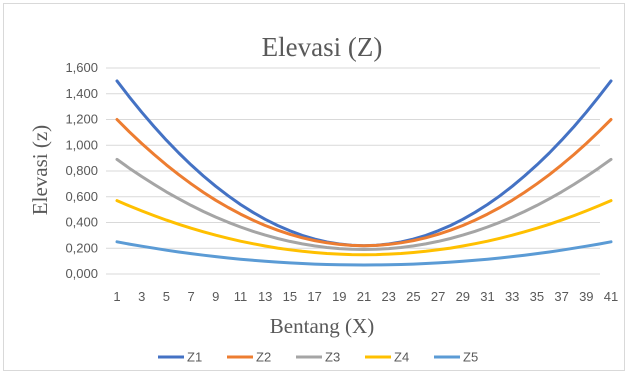 The width and height of the screenshot is (630, 376). Describe the element at coordinates (364, 296) in the screenshot. I see `x-tick-label: 21` at that location.